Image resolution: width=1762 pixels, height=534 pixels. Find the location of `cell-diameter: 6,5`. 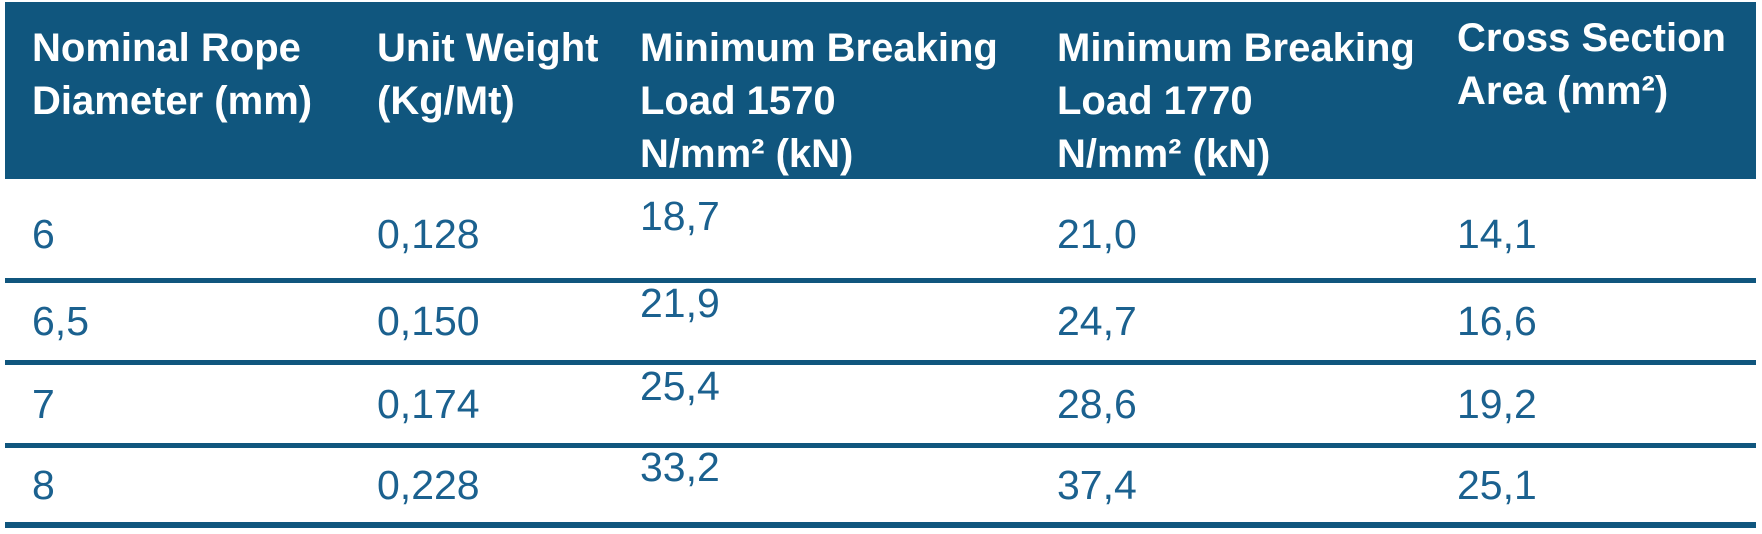

cell-diameter: 6,5 is located at coordinates (60, 321).